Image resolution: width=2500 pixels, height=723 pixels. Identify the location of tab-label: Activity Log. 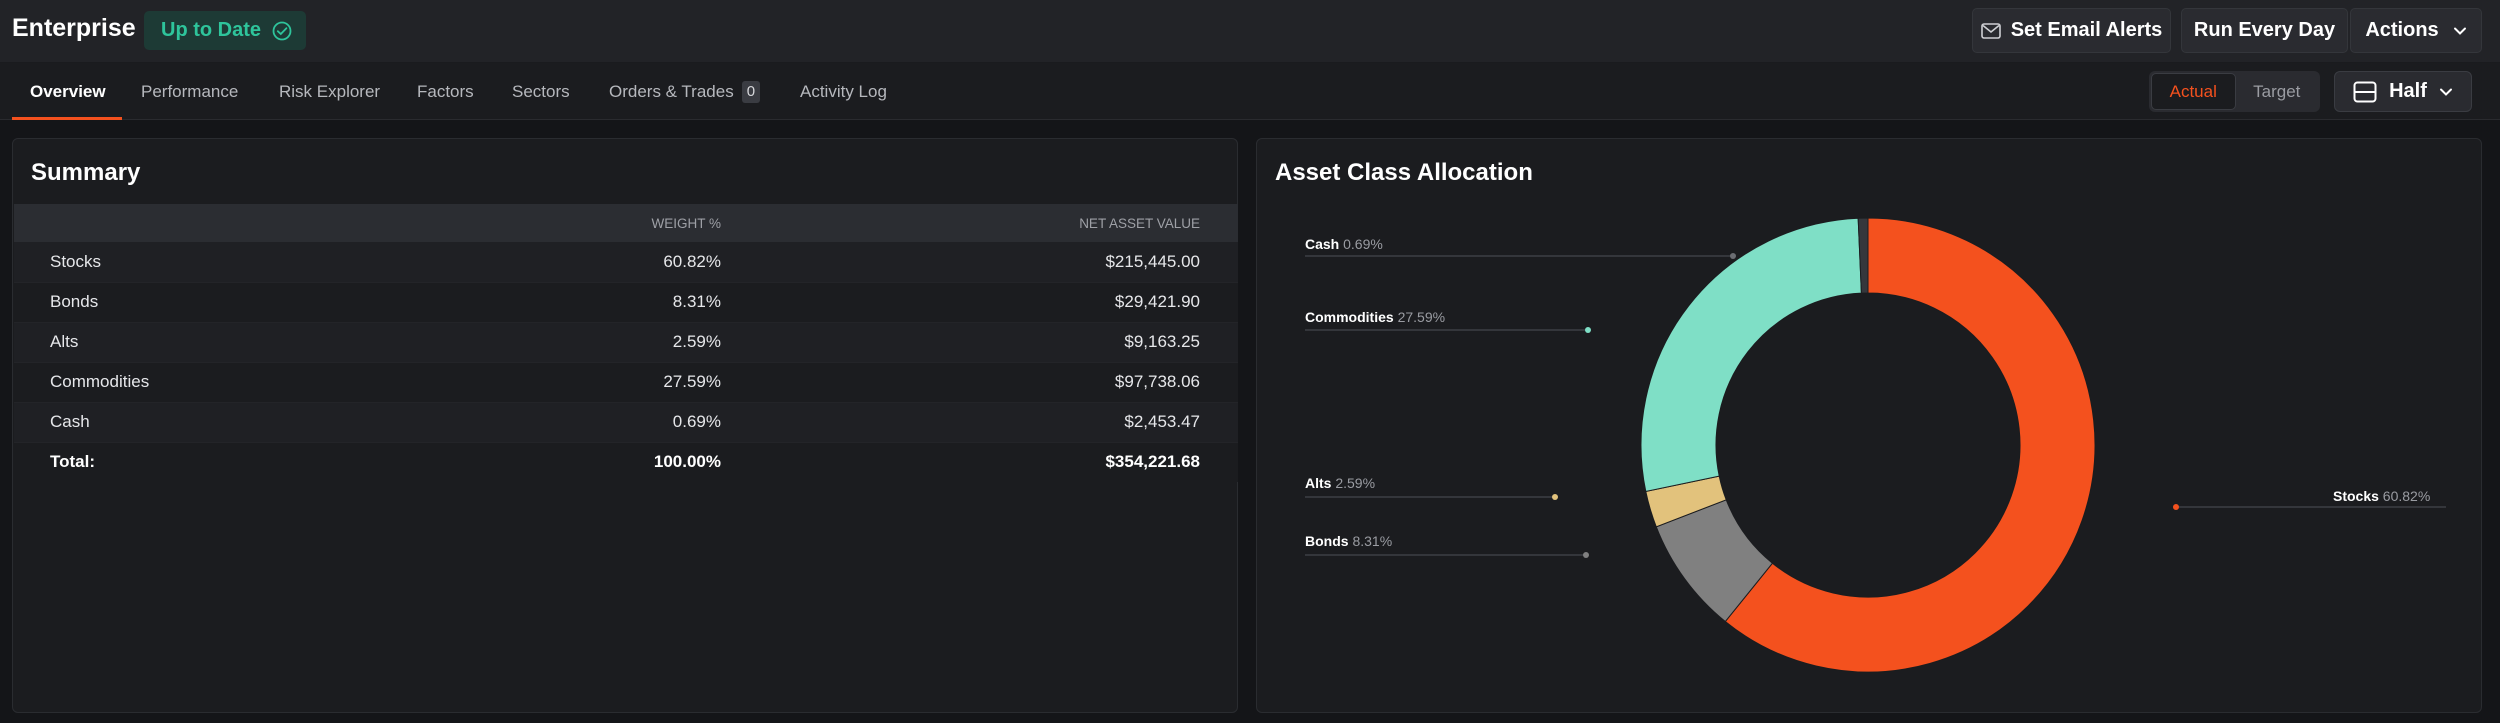
(843, 91).